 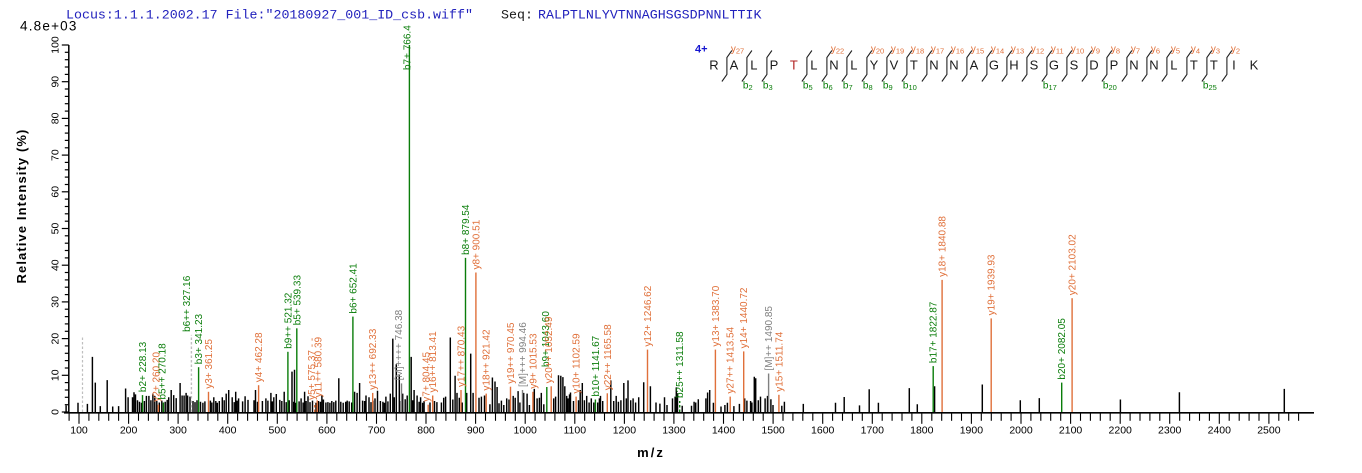 I want to click on svg-text: y20+ 2103.02, so click(x=1073, y=264).